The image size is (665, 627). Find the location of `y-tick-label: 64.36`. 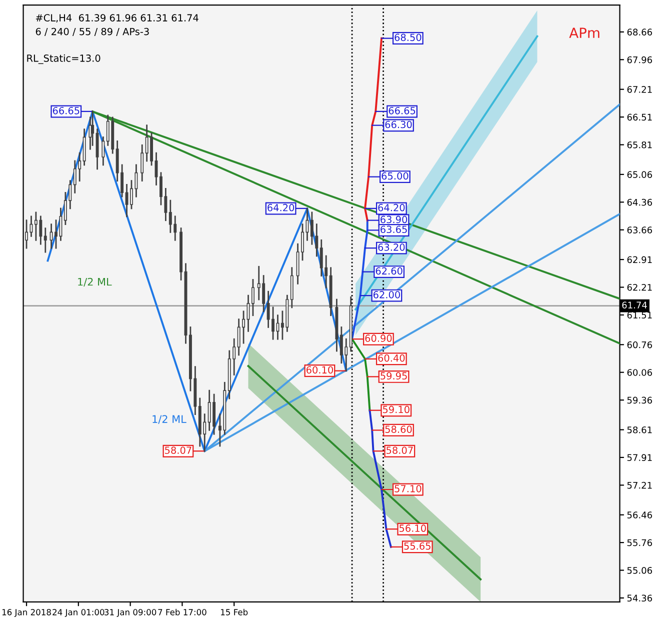

y-tick-label: 64.36 is located at coordinates (639, 202).